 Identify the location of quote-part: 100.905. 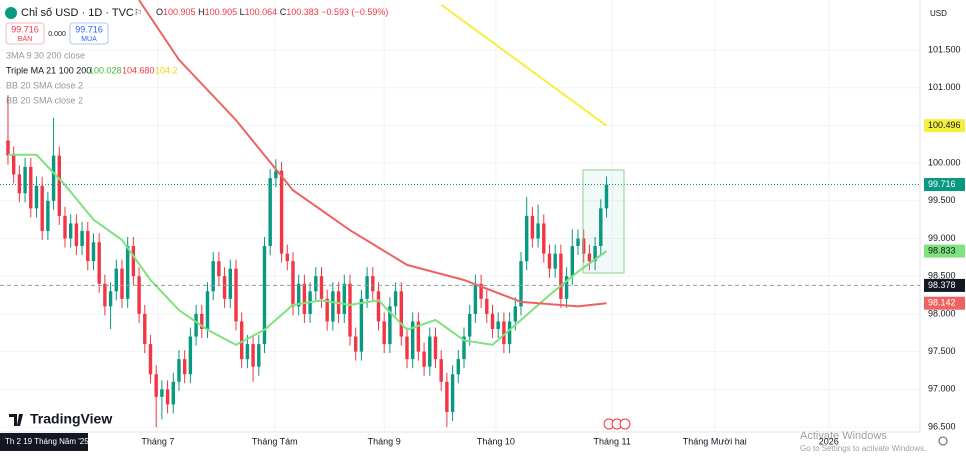
(179, 12).